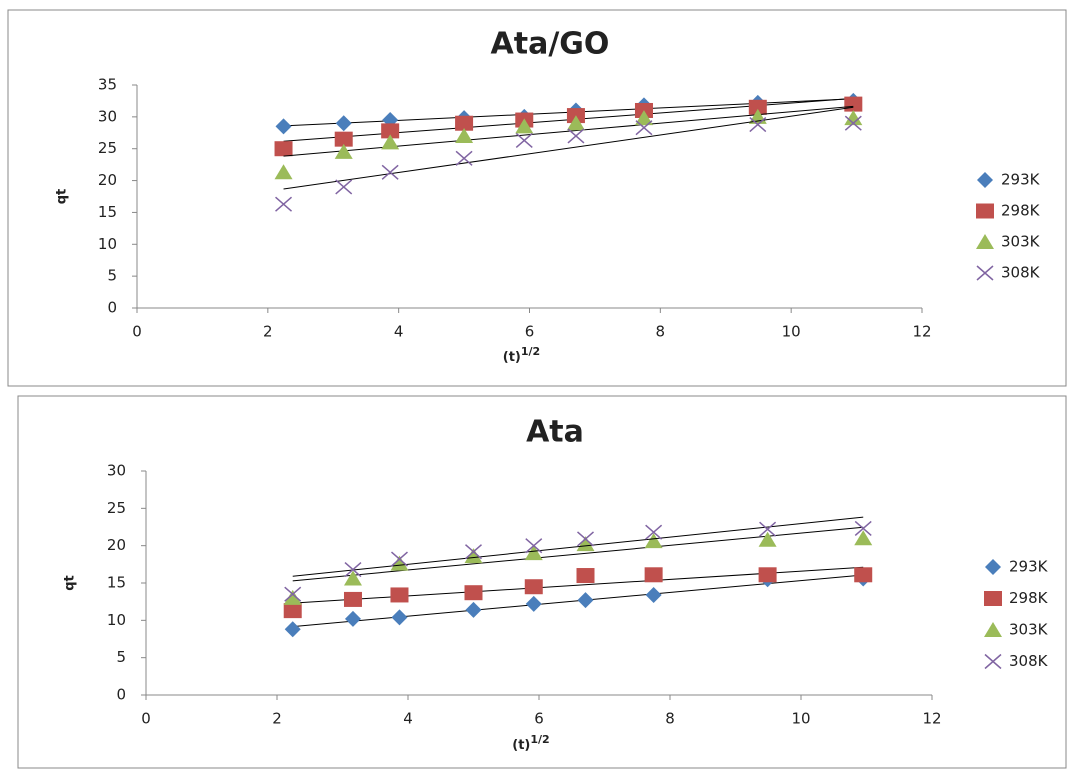 The height and width of the screenshot is (769, 1067). What do you see at coordinates (931, 719) in the screenshot?
I see `x-tick-label: 12` at bounding box center [931, 719].